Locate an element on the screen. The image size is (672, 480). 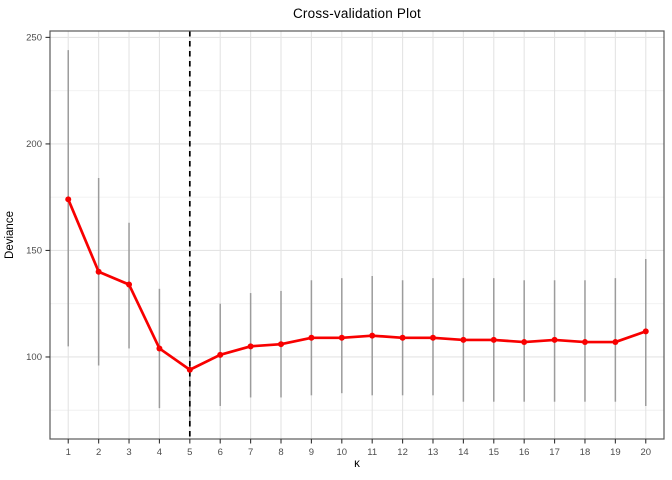
x-tick-label: 12 is located at coordinates (402, 452).